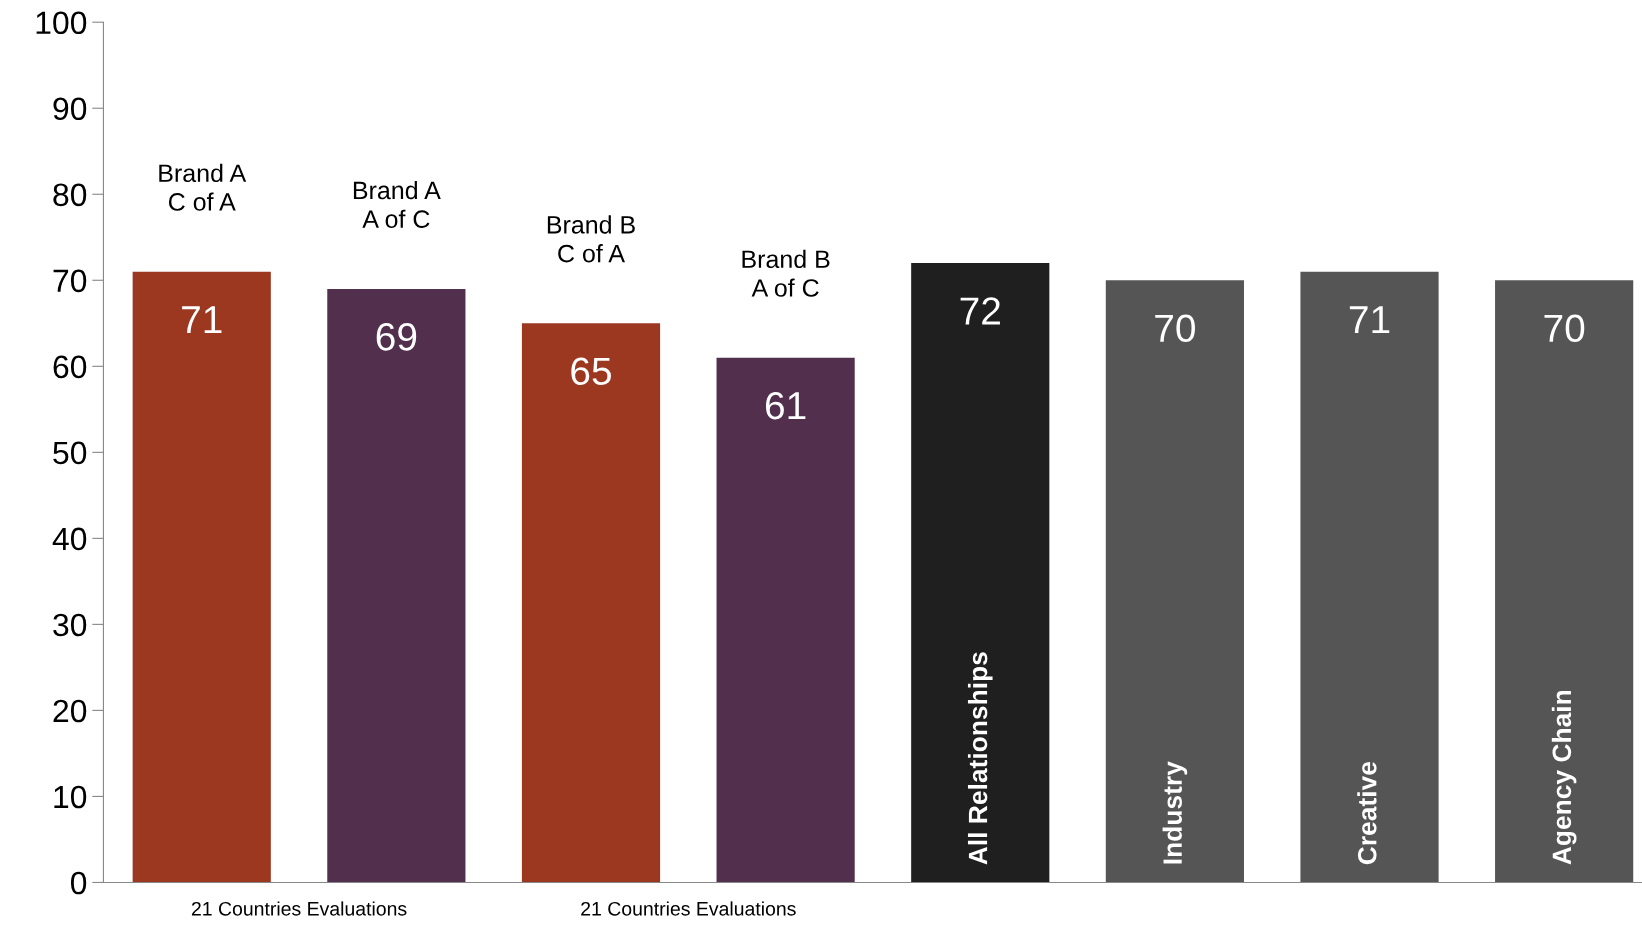 This screenshot has height=925, width=1642. I want to click on y-tick-label: 90, so click(70, 109).